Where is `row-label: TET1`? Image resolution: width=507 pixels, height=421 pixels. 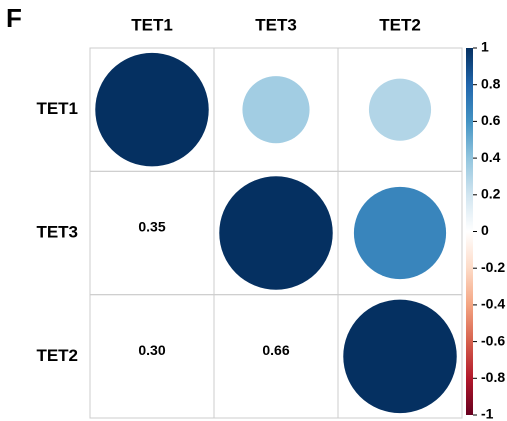
row-label: TET1 is located at coordinates (57, 108).